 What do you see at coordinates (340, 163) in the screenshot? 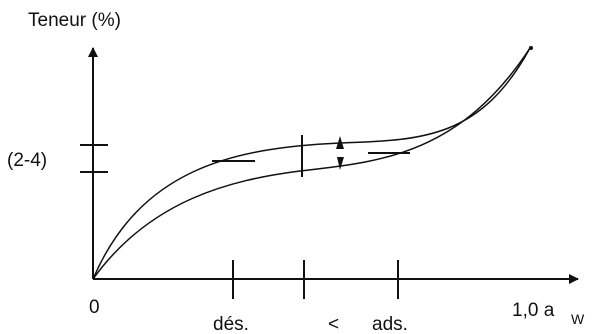
I see `down-arrow-icon` at bounding box center [340, 163].